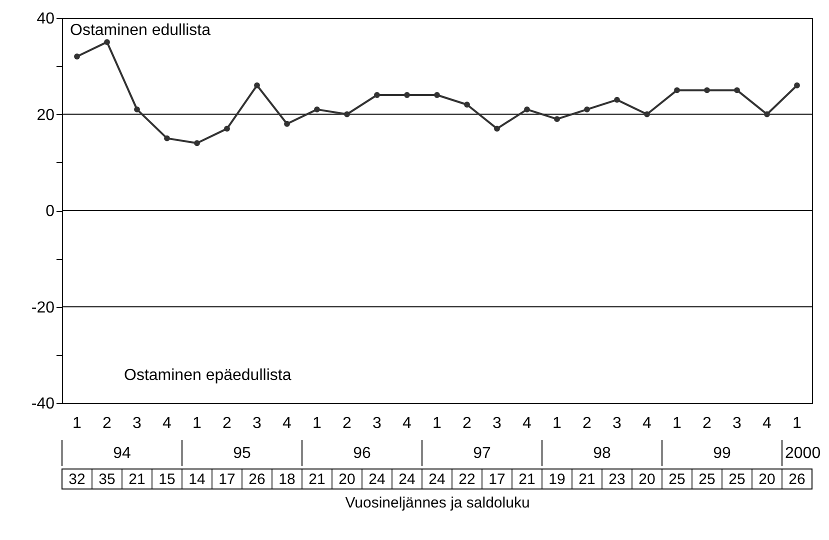 The image size is (829, 540). I want to click on text: 96, so click(362, 453).